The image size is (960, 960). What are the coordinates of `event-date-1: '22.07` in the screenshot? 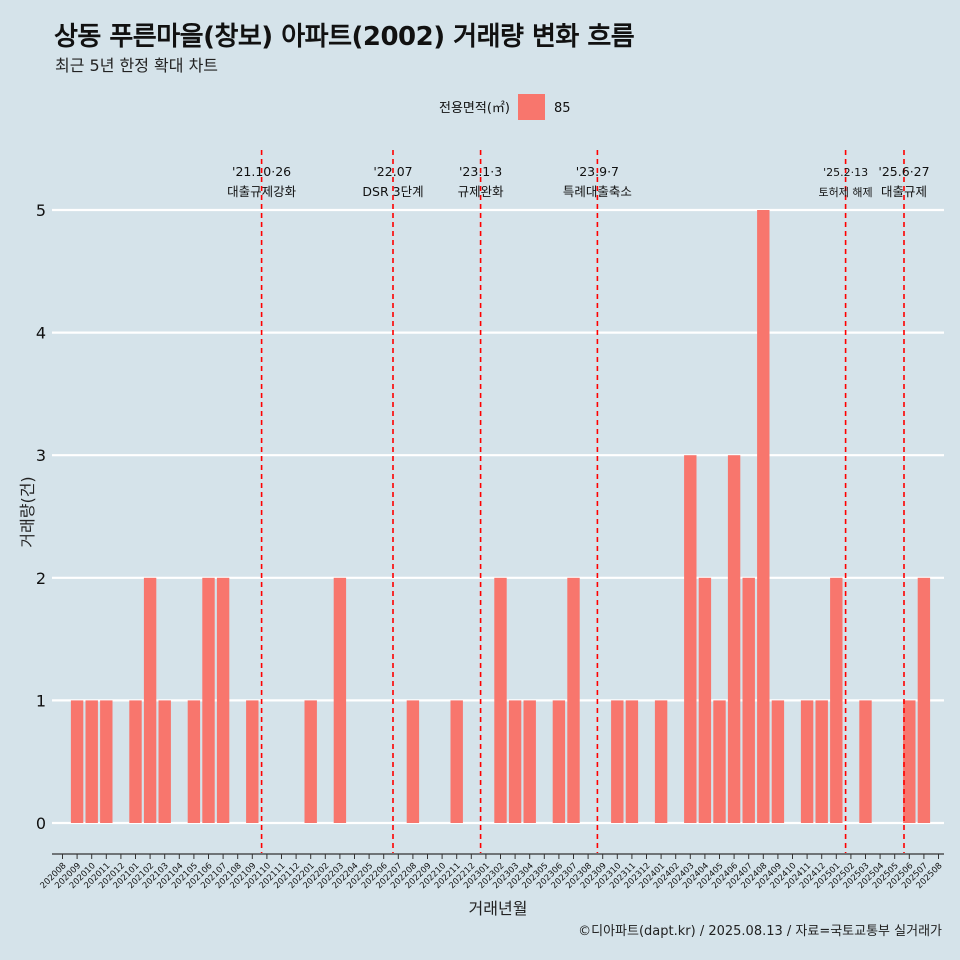 It's located at (392, 171).